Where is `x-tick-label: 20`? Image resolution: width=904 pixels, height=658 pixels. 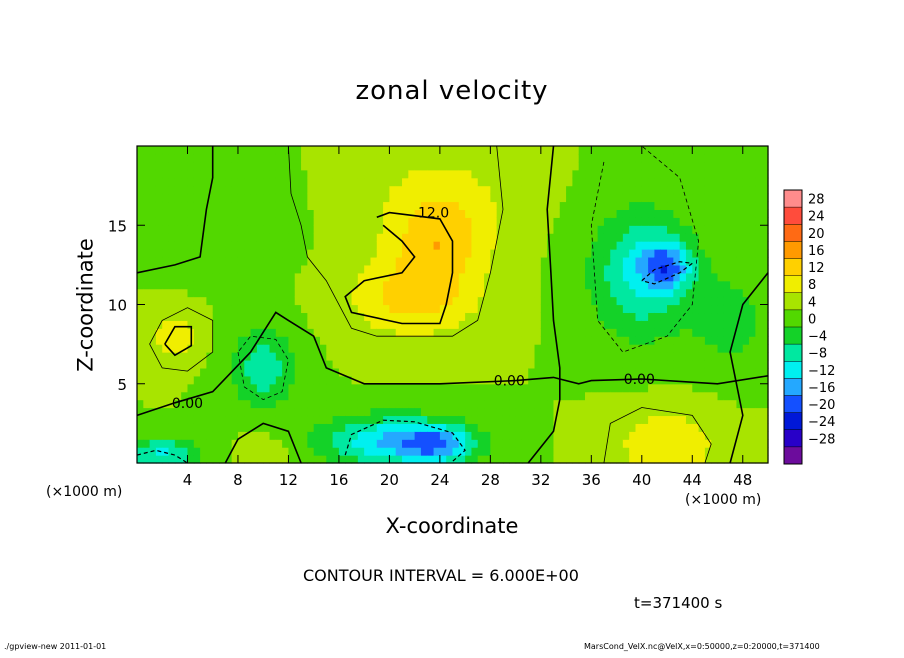 x-tick-label: 20 is located at coordinates (389, 480).